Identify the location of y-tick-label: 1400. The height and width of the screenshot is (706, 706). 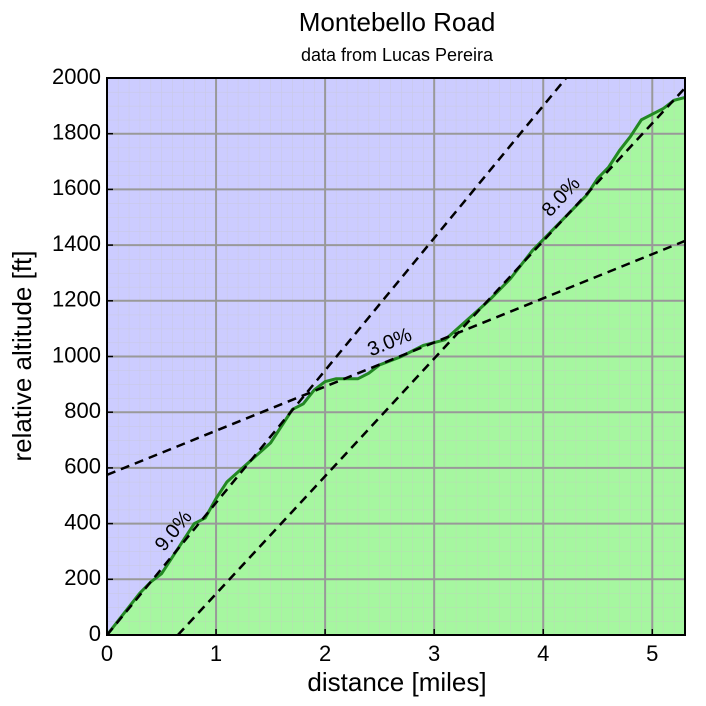
(76, 243).